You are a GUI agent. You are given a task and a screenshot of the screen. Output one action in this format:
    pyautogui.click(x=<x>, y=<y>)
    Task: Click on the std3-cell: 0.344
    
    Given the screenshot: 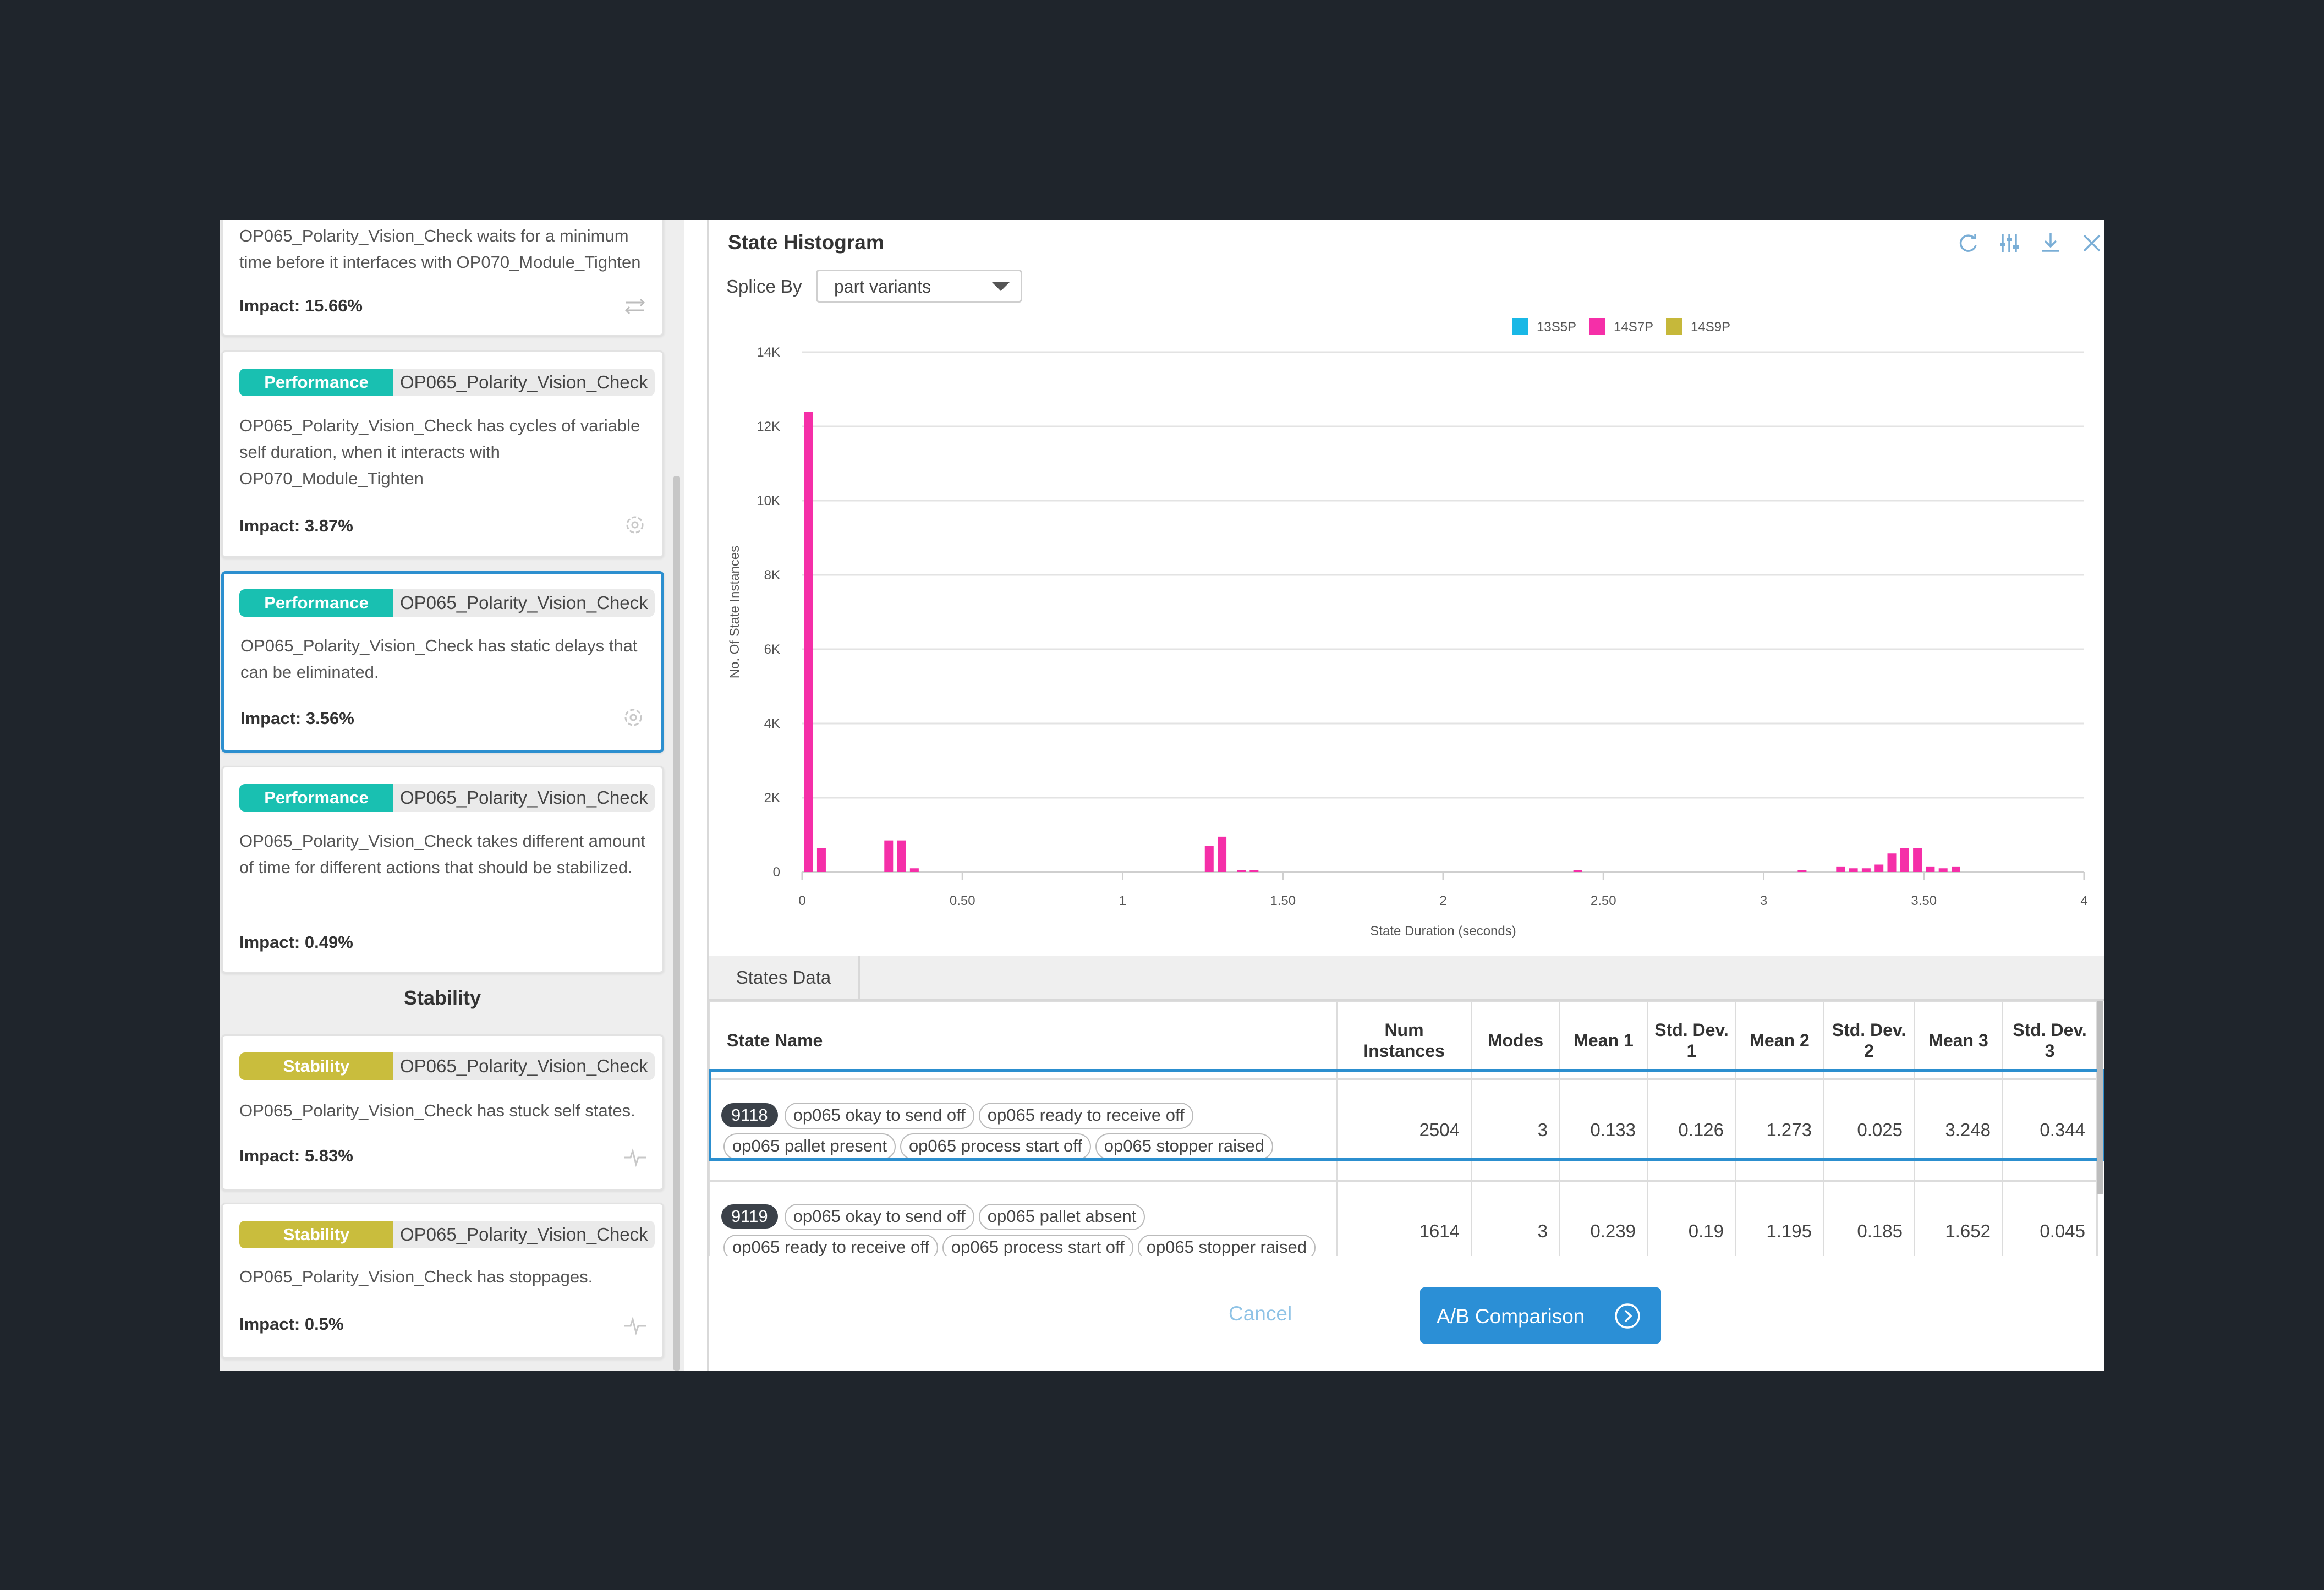 What is the action you would take?
    pyautogui.click(x=2050, y=1130)
    